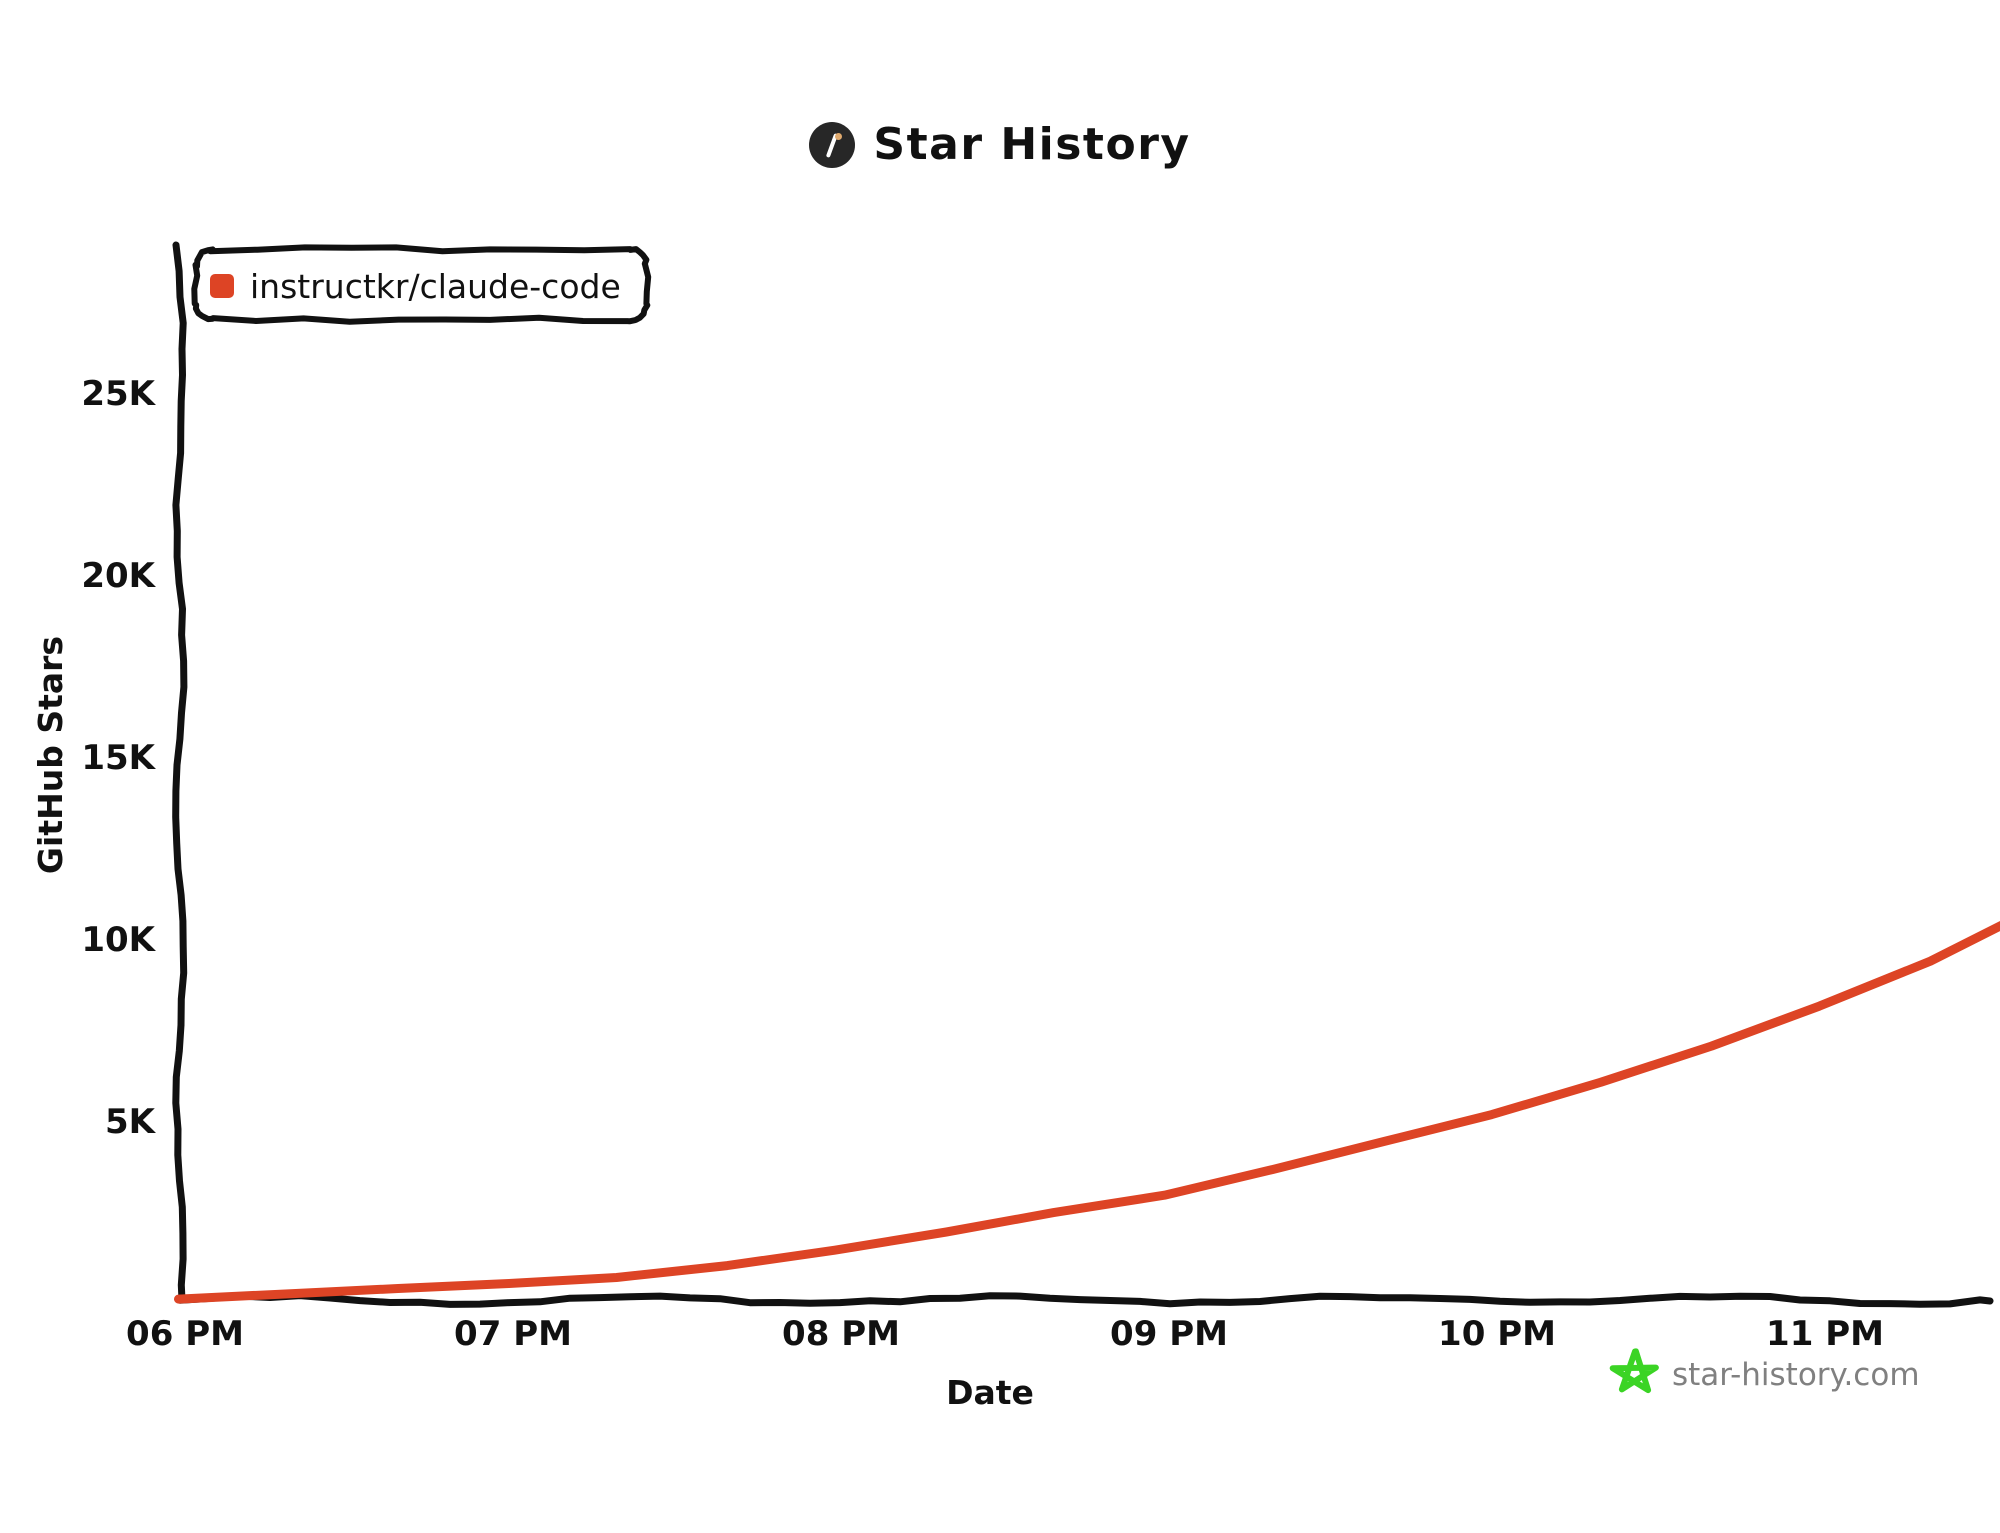  I want to click on y-axis-tick-labels: 5K 10K 15K 20K 25K, so click(118, 758).